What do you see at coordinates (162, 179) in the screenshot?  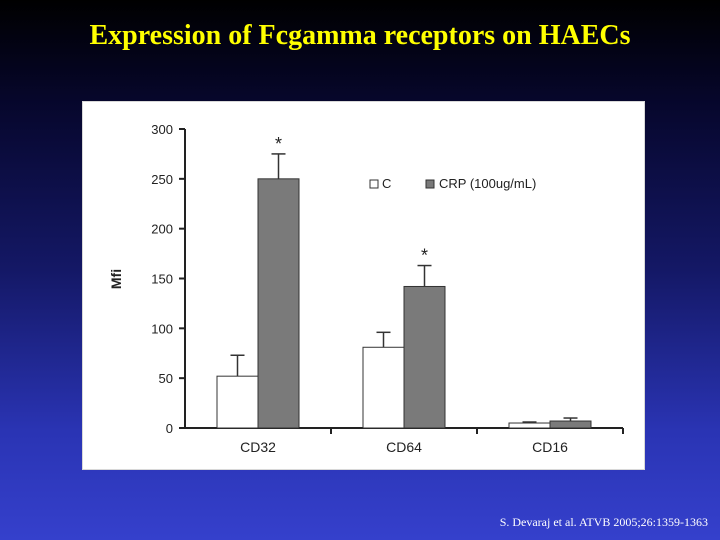 I see `y-tick-label: 250` at bounding box center [162, 179].